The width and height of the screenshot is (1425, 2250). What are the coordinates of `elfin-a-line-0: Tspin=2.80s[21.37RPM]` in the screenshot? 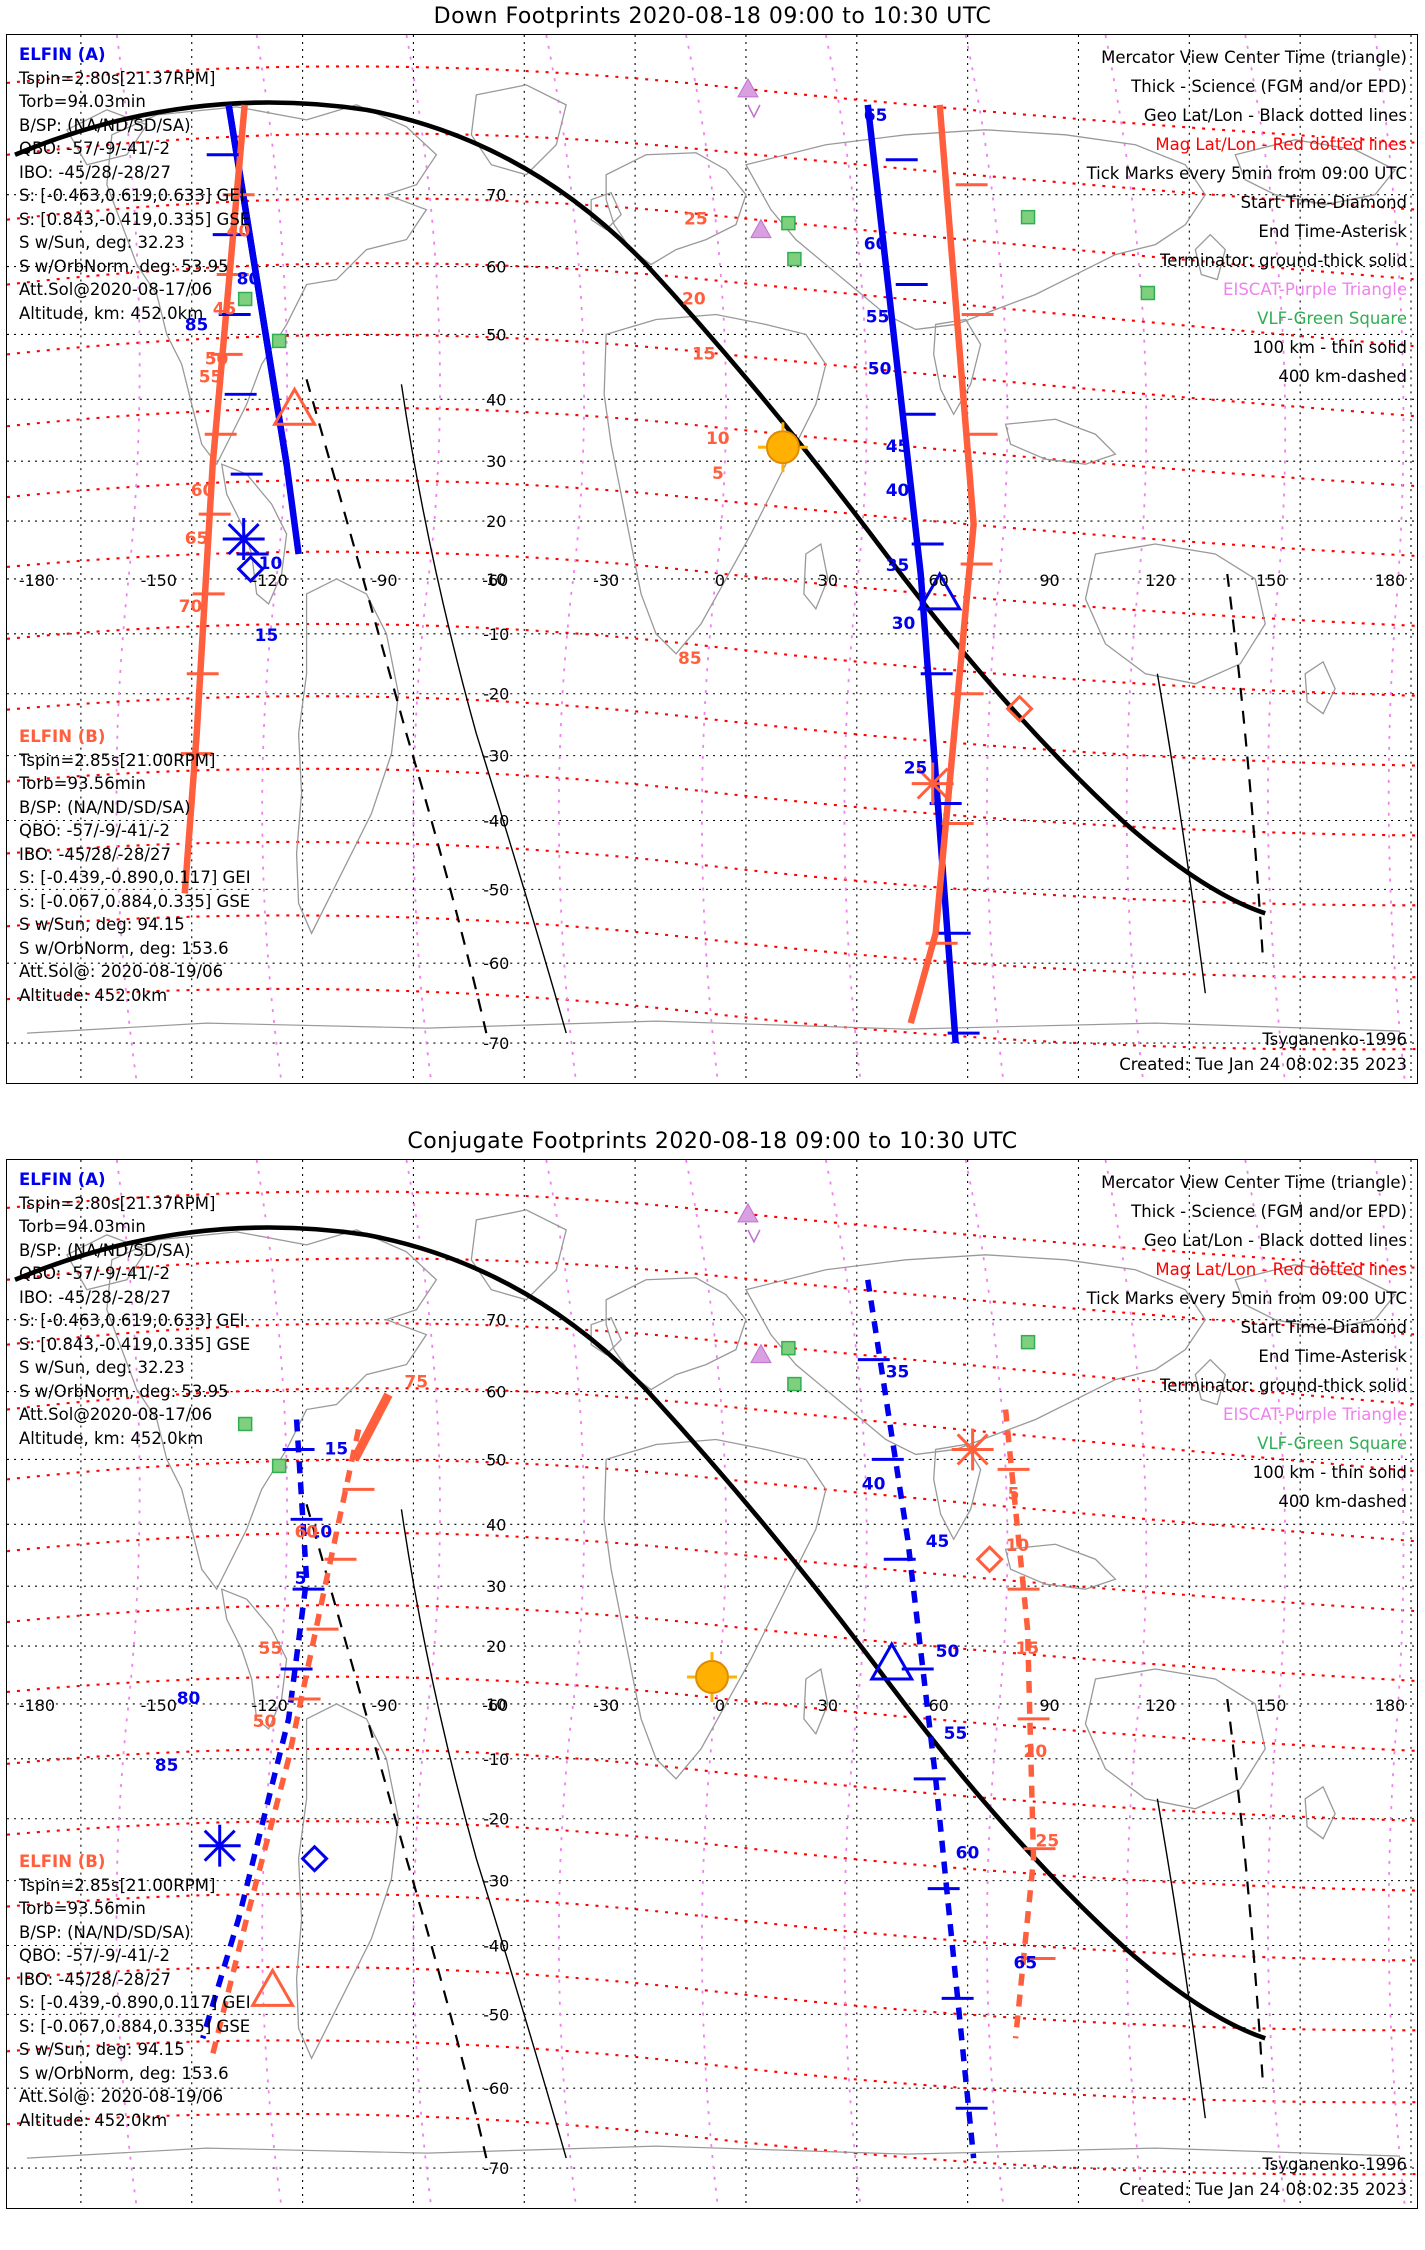 It's located at (117, 78).